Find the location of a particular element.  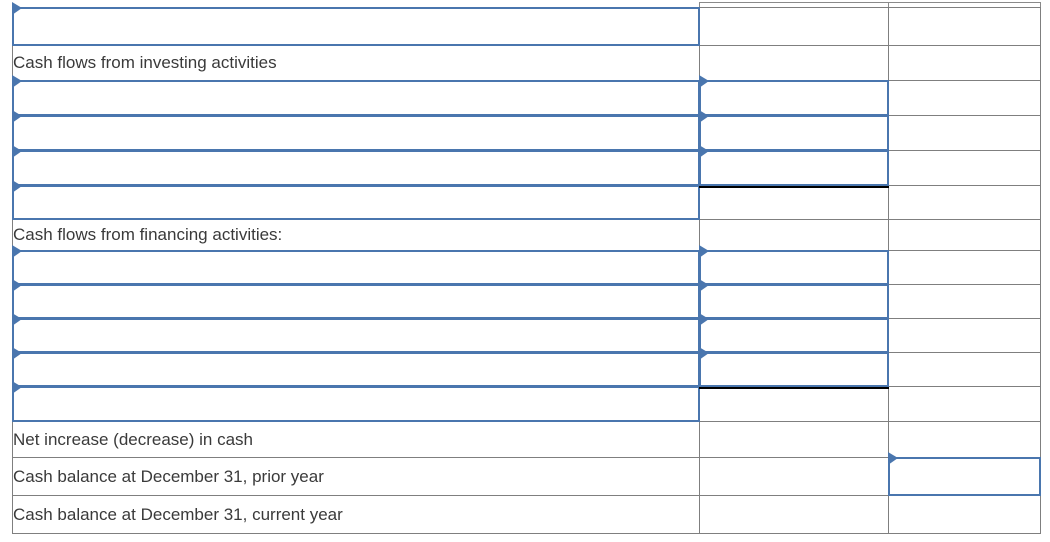

total-cell-r15c3 is located at coordinates (964, 514).